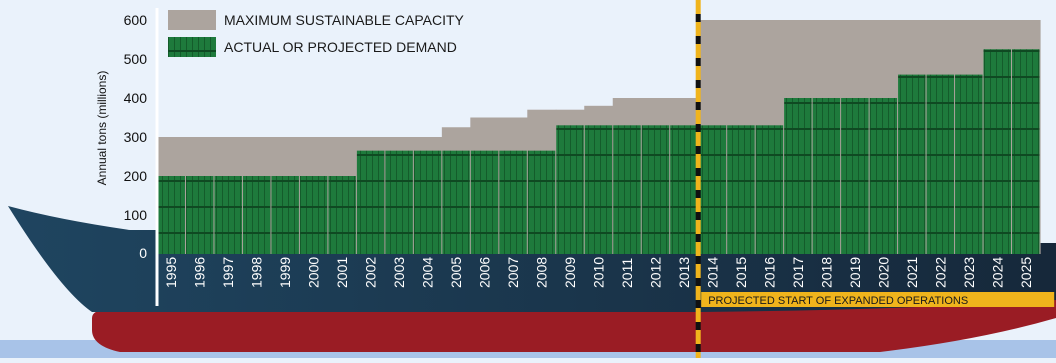  What do you see at coordinates (855, 272) in the screenshot?
I see `x-tick-label-2019: 2019` at bounding box center [855, 272].